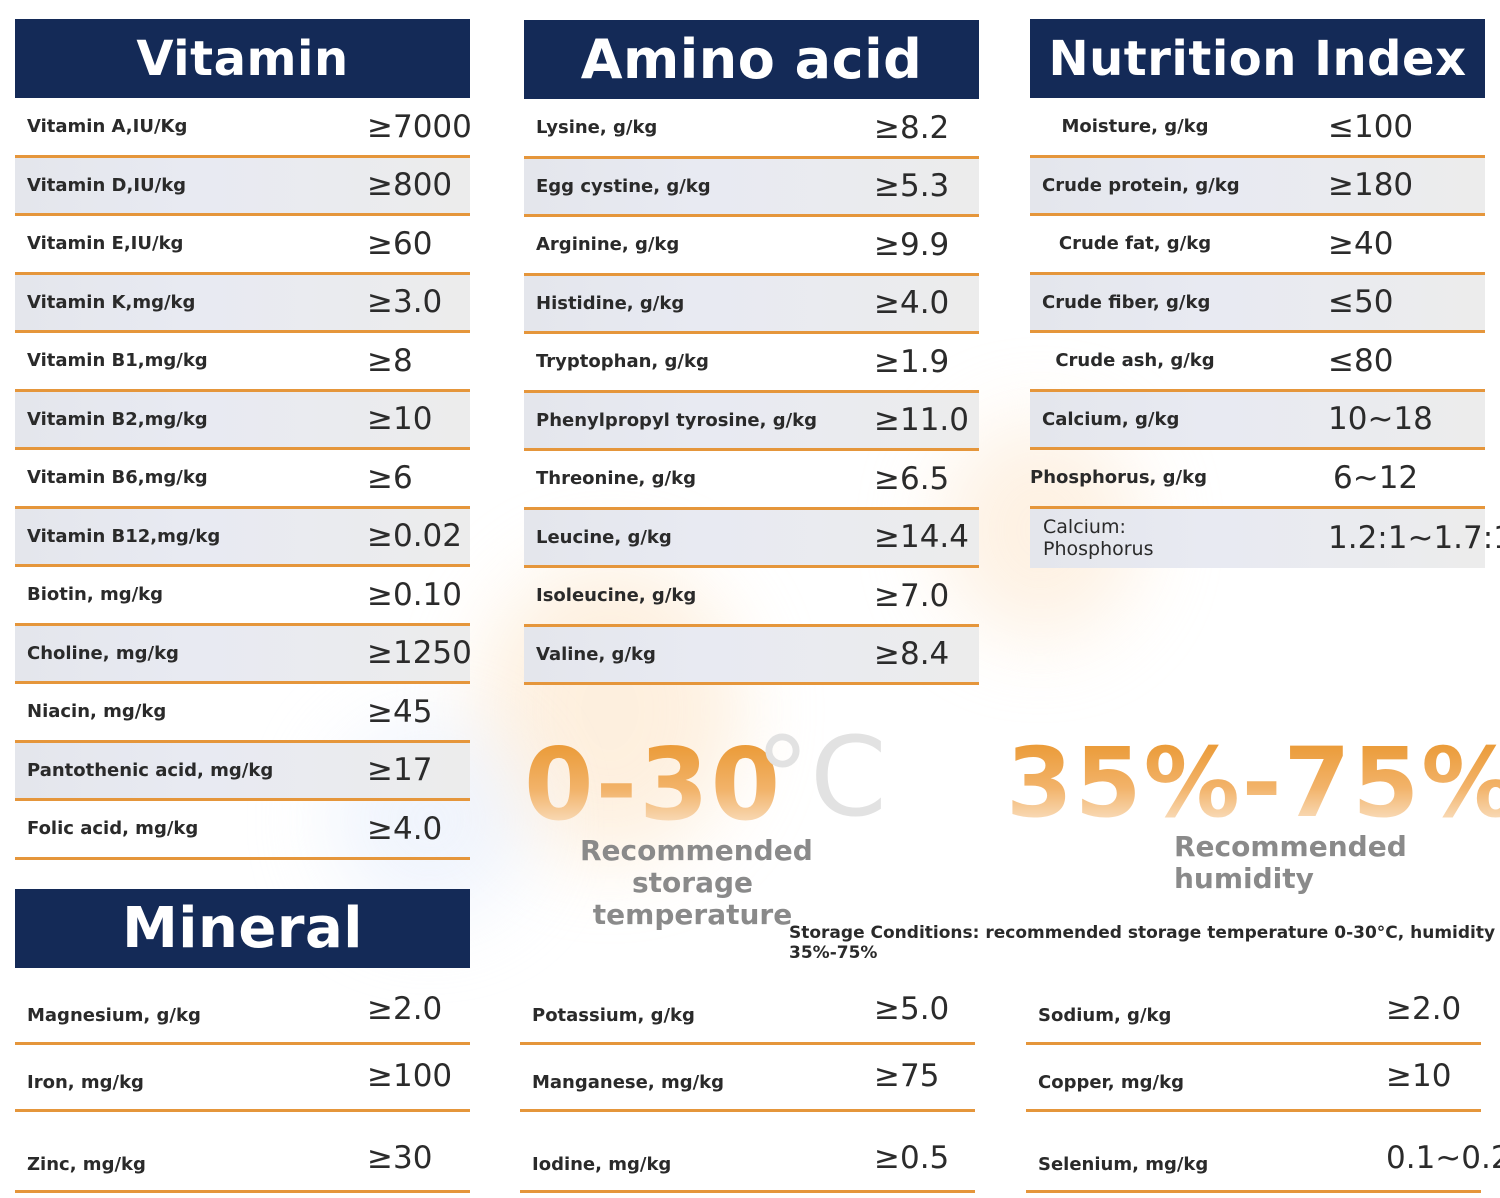  What do you see at coordinates (1253, 1011) in the screenshot?
I see `mineral-row: Sodium, g/kg ≥2.0` at bounding box center [1253, 1011].